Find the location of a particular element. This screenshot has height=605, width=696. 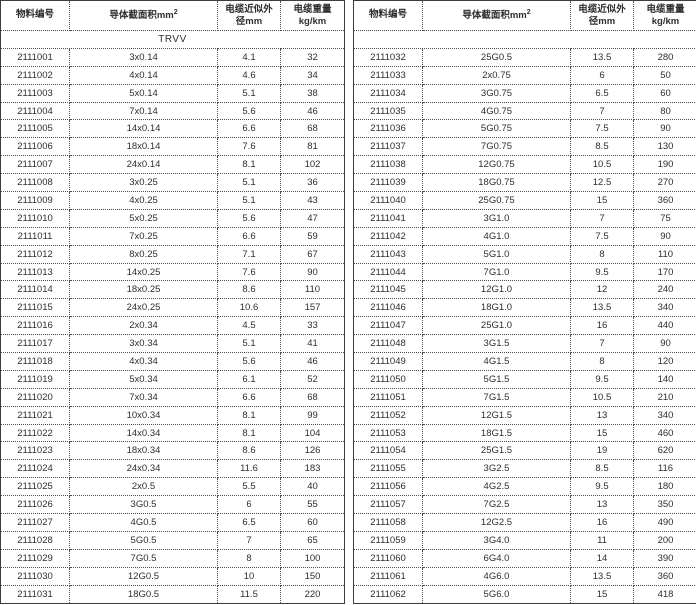

group-row: TRVV is located at coordinates (172, 39).